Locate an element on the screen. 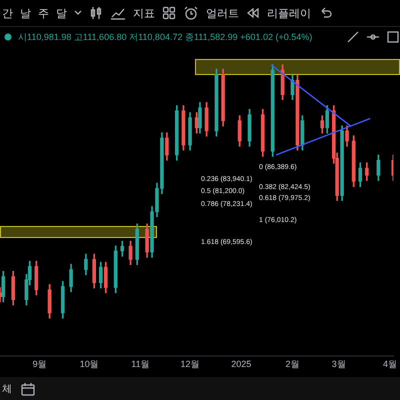 The width and height of the screenshot is (400, 400). text: 시110,981.98 고111,606.80 저110,804.72 종111,582.99 +601.02 (+0.54%) is located at coordinates (165, 37).